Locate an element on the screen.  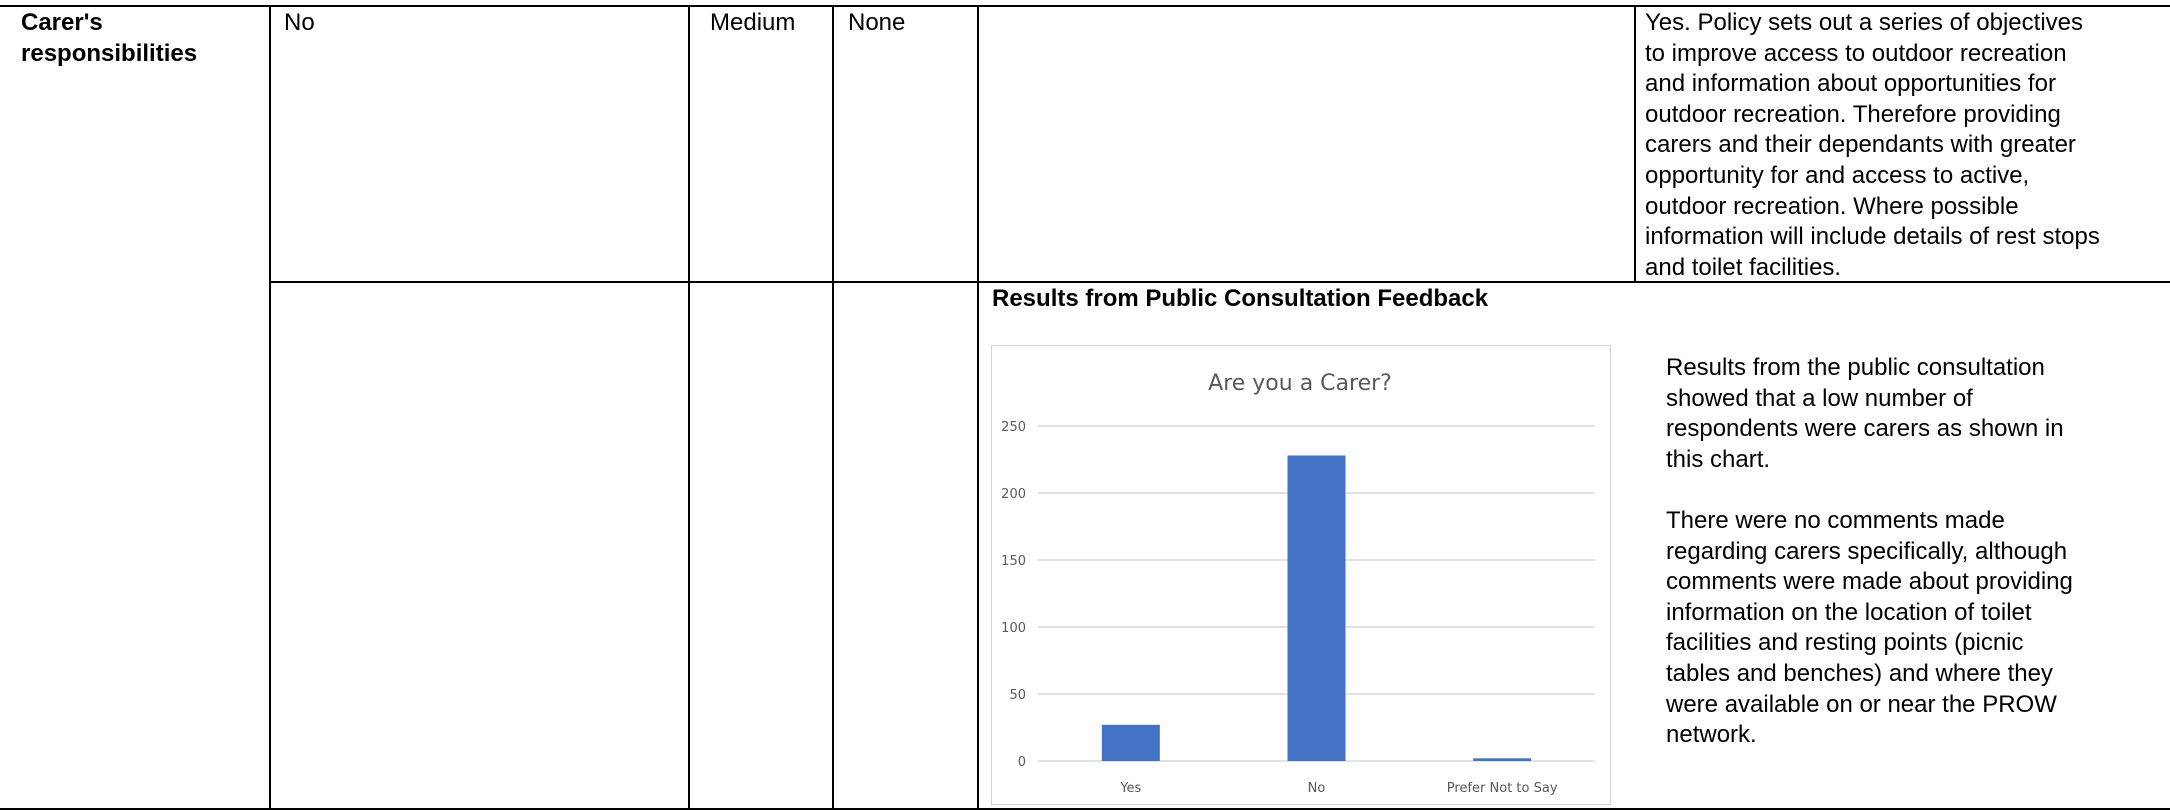
text-line: showed that a low number of is located at coordinates (1819, 398).